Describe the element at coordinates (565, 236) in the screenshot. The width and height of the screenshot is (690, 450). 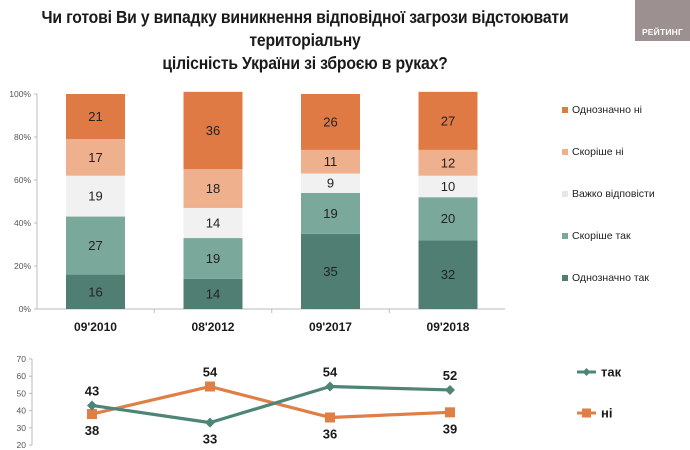
I see `legend-swatch-rather_yes` at that location.